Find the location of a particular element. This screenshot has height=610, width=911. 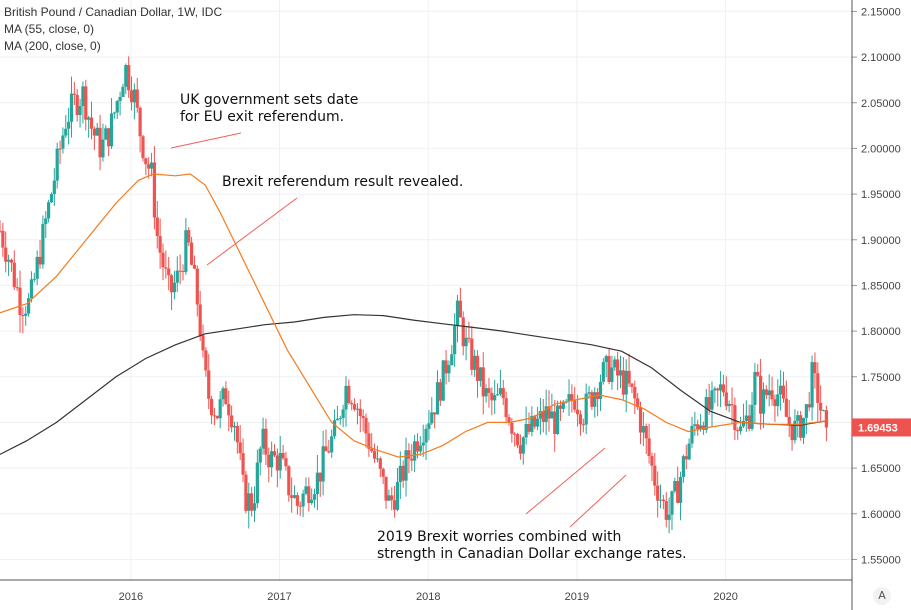

y-tick-label: 1.95000 is located at coordinates (881, 195).